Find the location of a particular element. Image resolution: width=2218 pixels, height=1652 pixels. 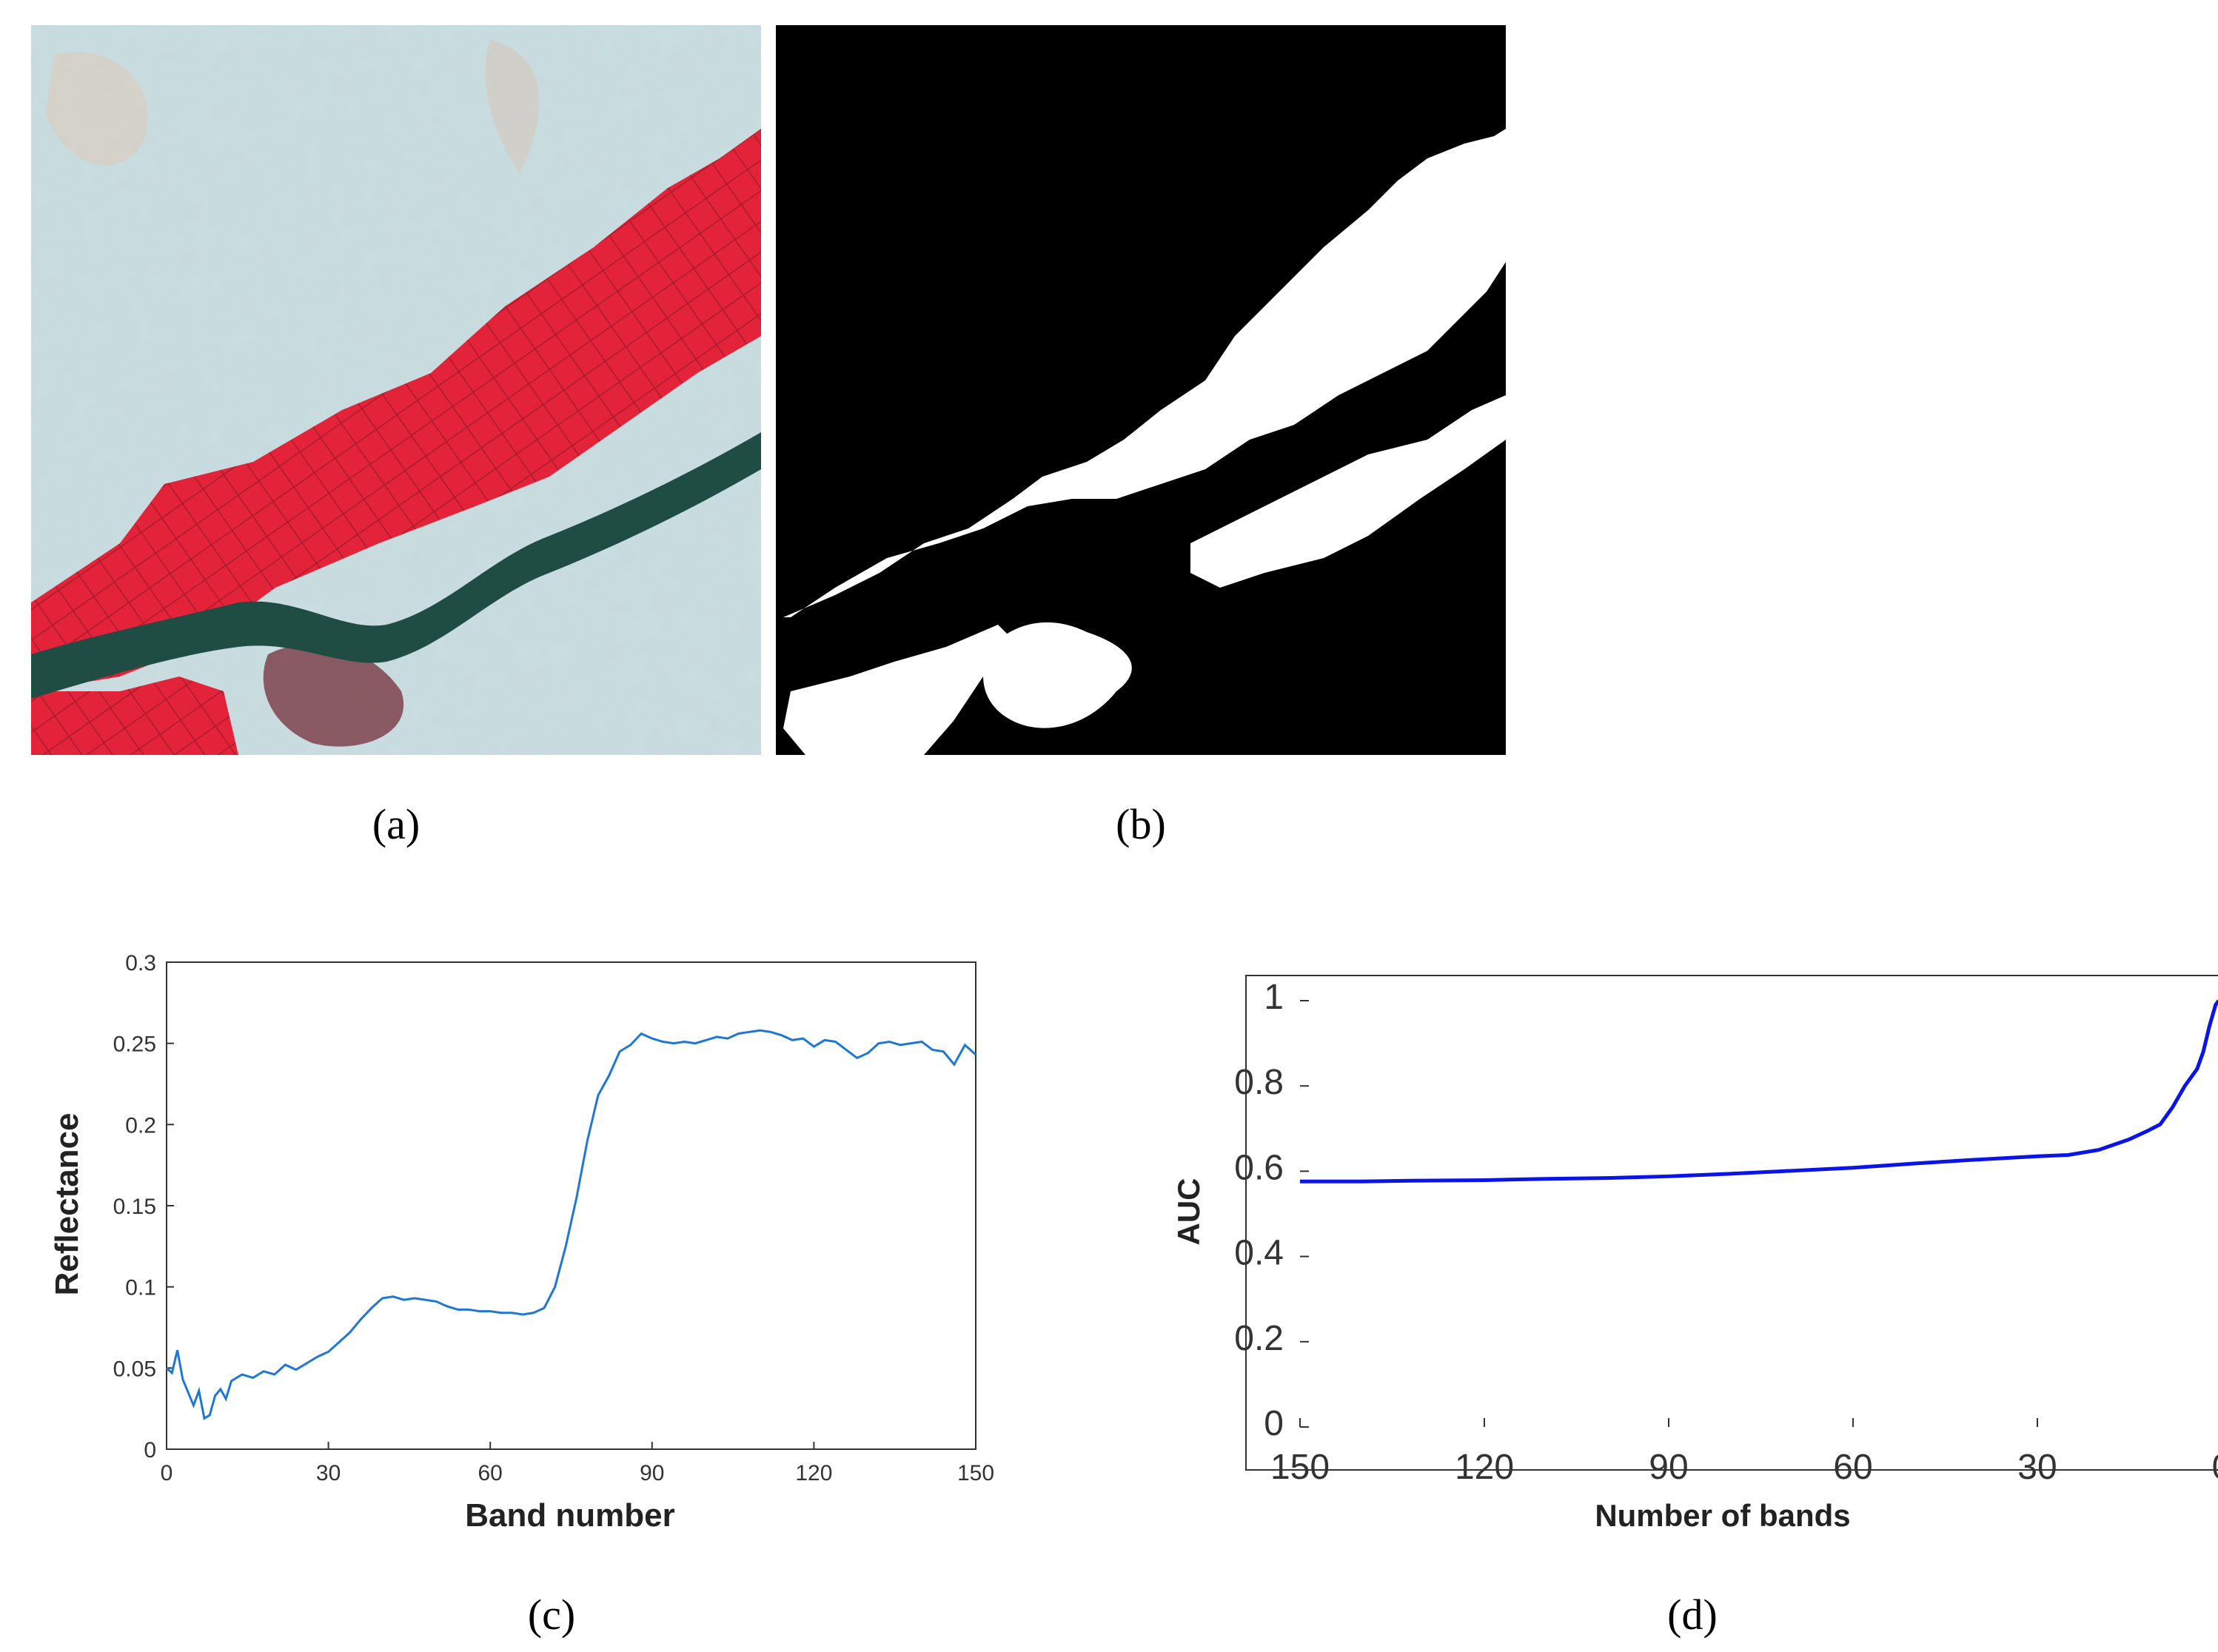

binary-mask-panel is located at coordinates (1141, 390).